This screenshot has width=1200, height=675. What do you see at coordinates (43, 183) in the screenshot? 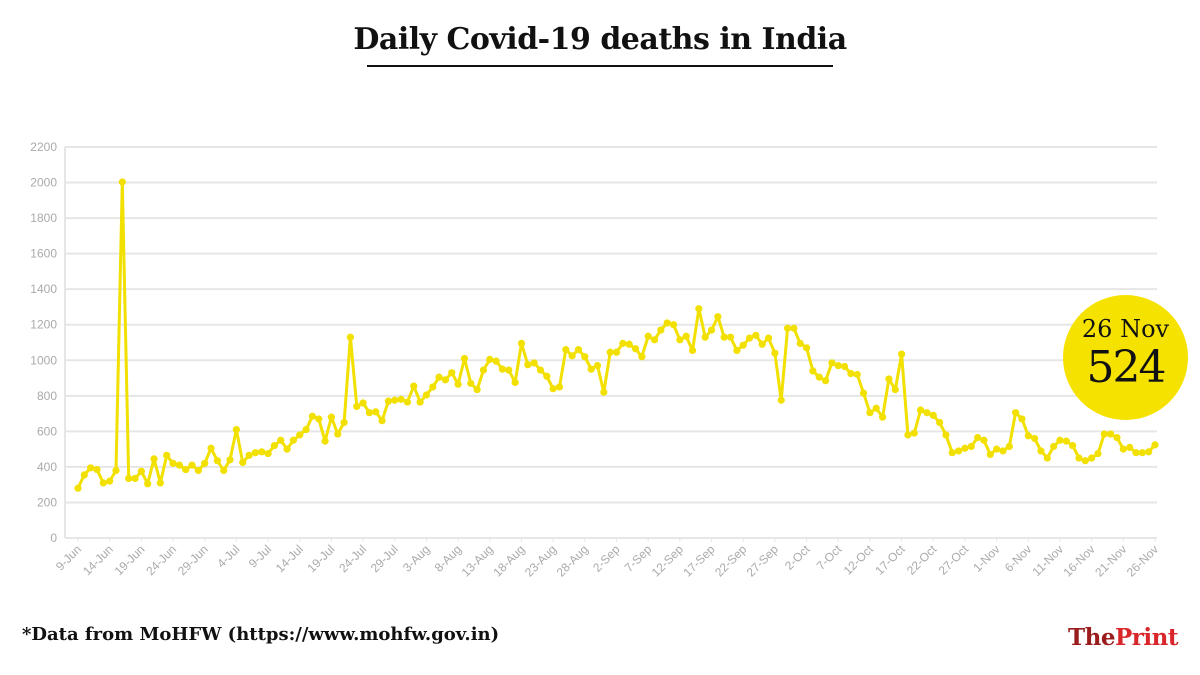
I see `y-tick-label: 2000` at bounding box center [43, 183].